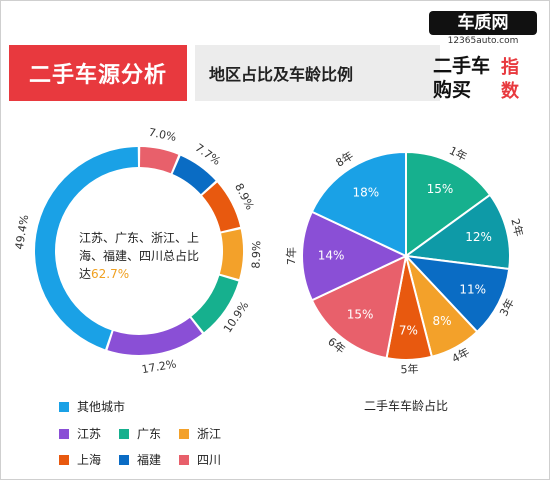 This screenshot has width=550, height=480. What do you see at coordinates (360, 315) in the screenshot?
I see `pie-value-6年: 15%` at bounding box center [360, 315].